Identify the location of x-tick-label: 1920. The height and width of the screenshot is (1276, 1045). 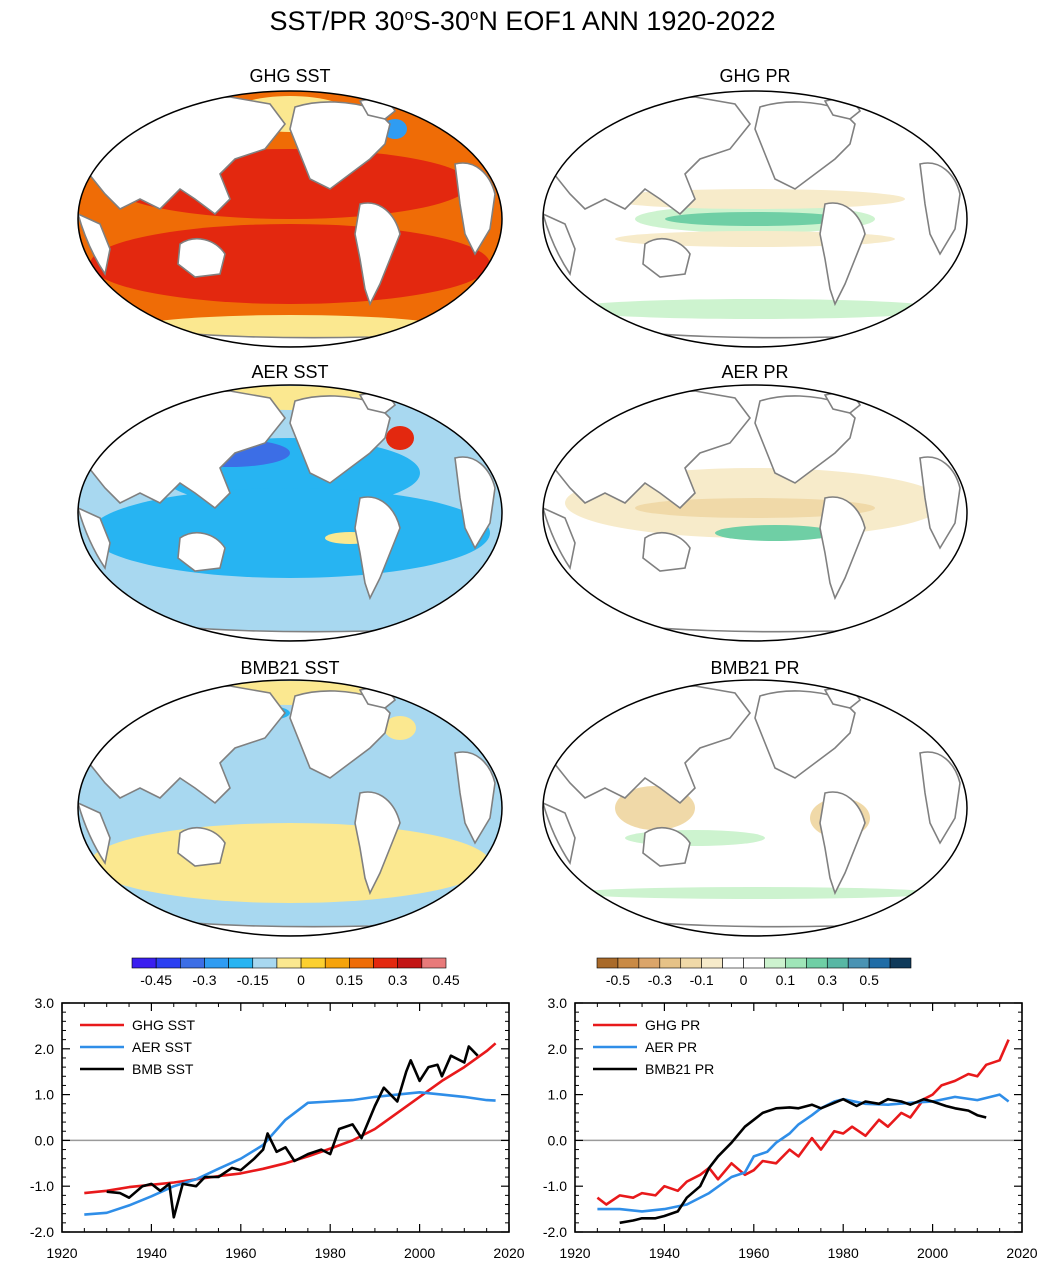
(574, 1253).